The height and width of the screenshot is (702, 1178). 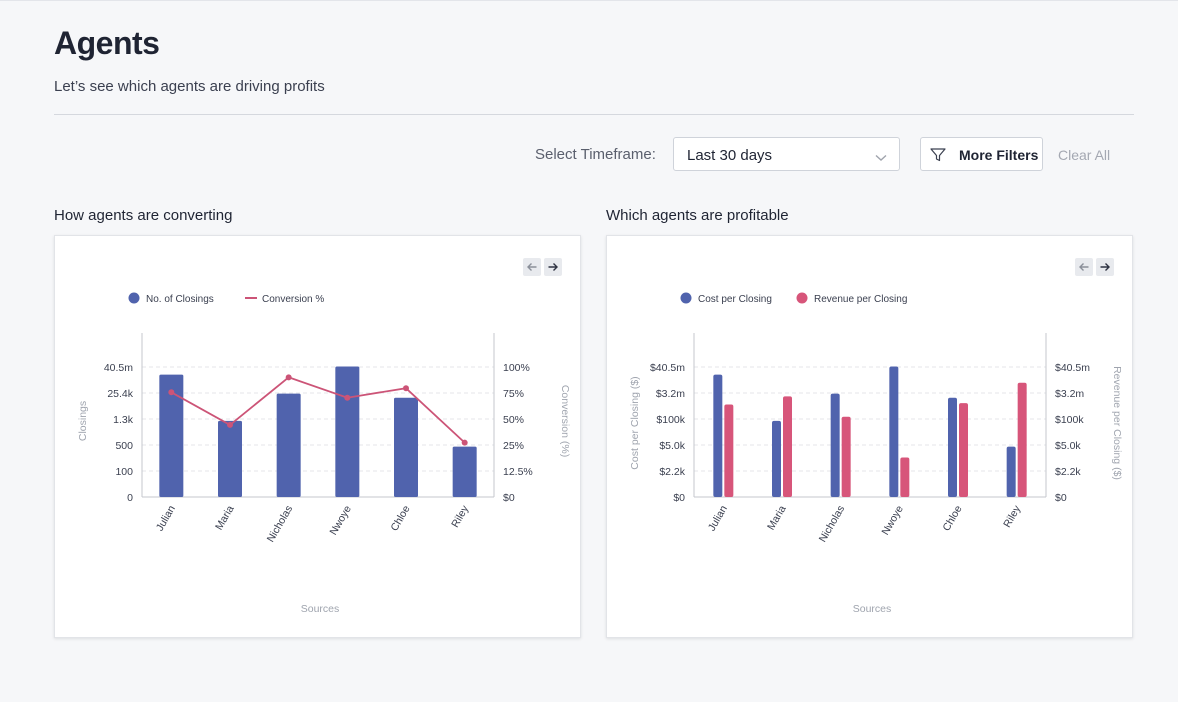 What do you see at coordinates (565, 421) in the screenshot?
I see `y-right-axis-title: Conversion (%)` at bounding box center [565, 421].